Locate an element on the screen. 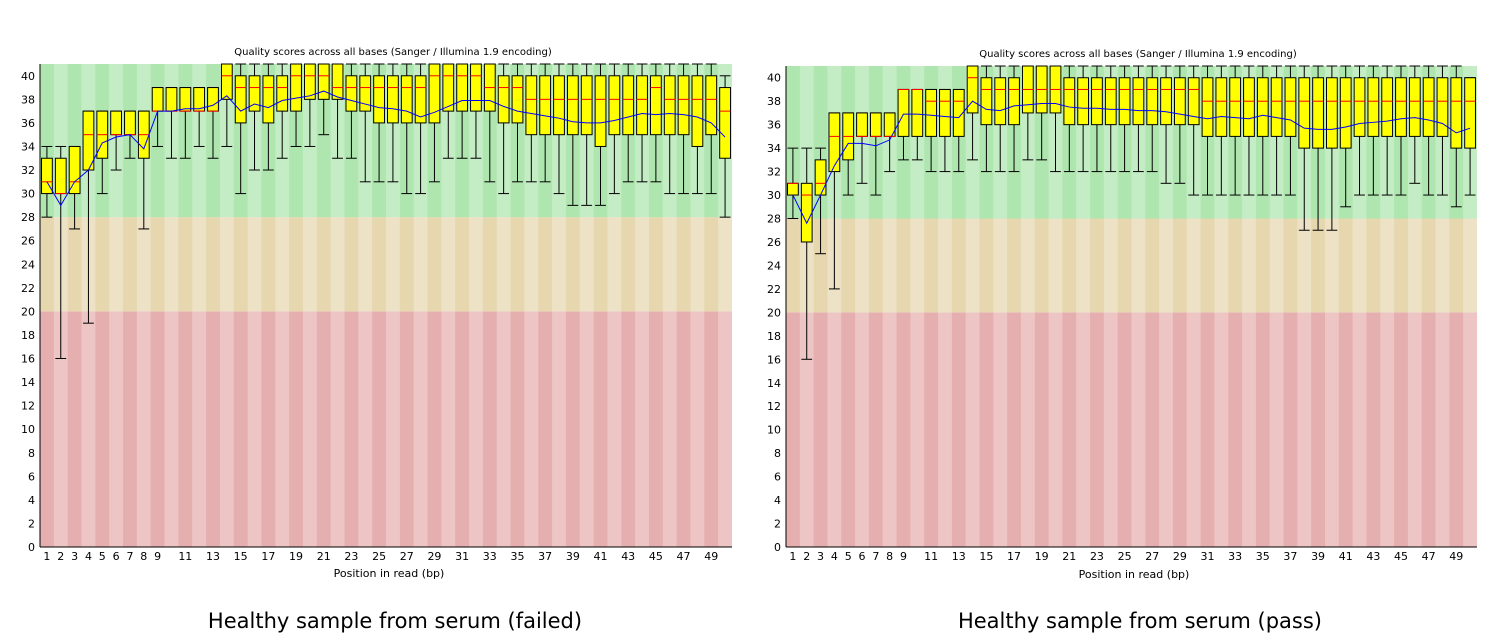  y-tick-label: 28 is located at coordinates (774, 219).